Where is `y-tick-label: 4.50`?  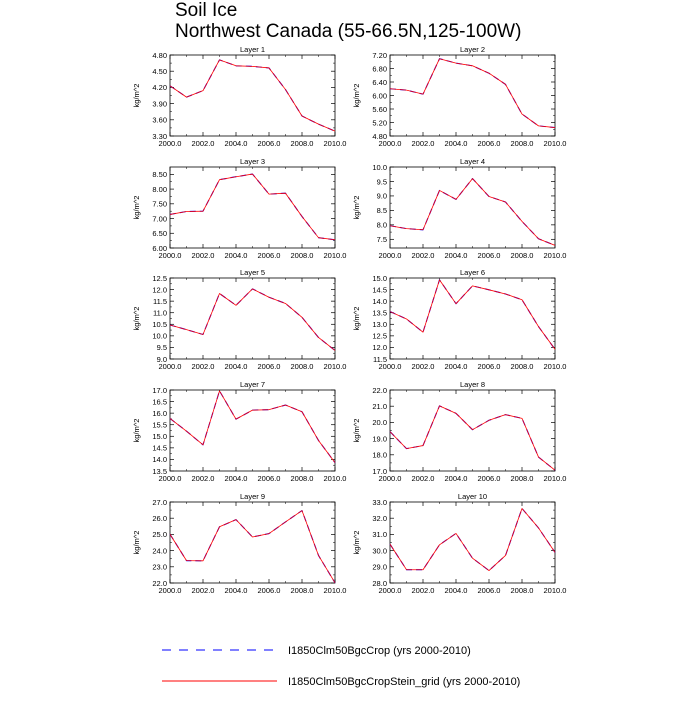
y-tick-label: 4.50 is located at coordinates (159, 71).